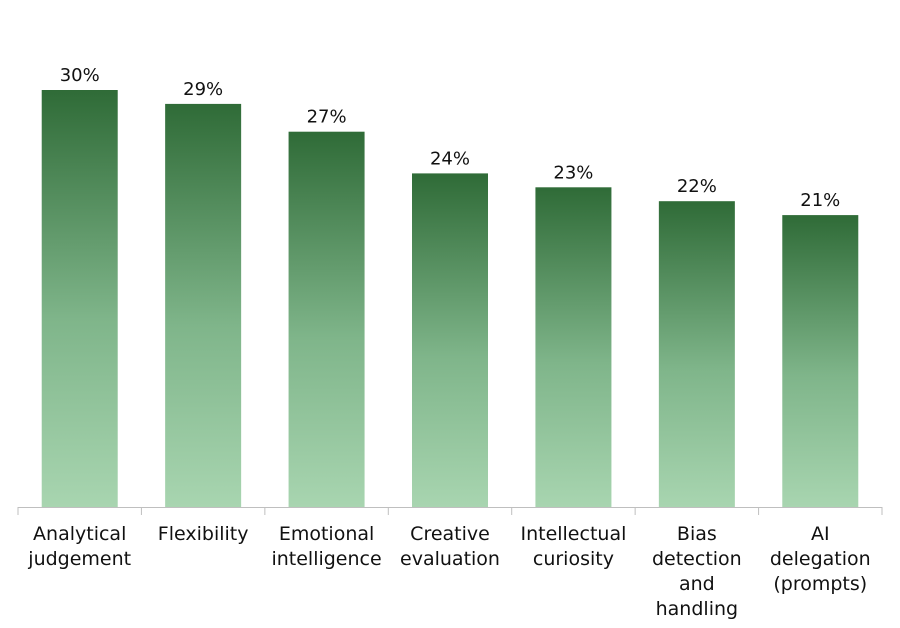  I want to click on category-label-line: Creative, so click(450, 534).